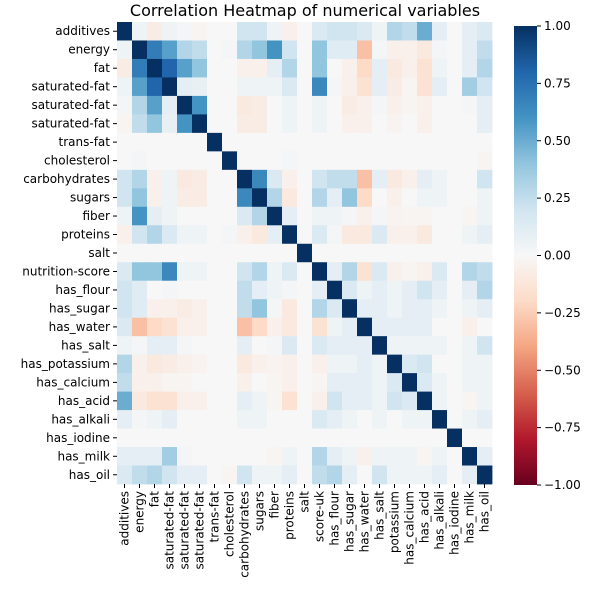 The height and width of the screenshot is (604, 601). I want to click on y-tick-label: has_iodine, so click(78, 438).